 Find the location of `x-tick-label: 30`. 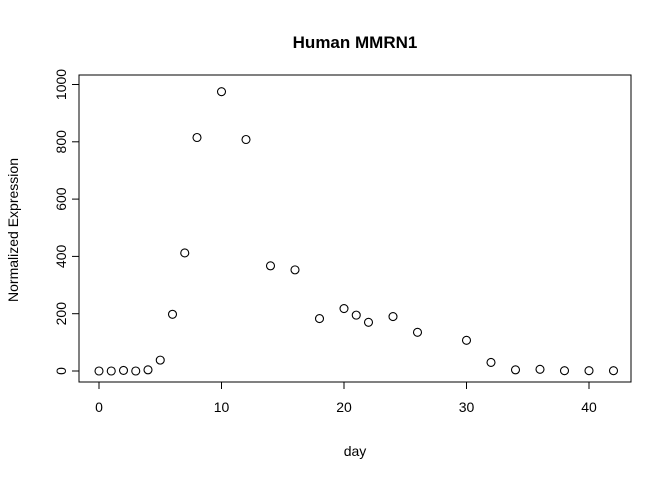

x-tick-label: 30 is located at coordinates (467, 407).